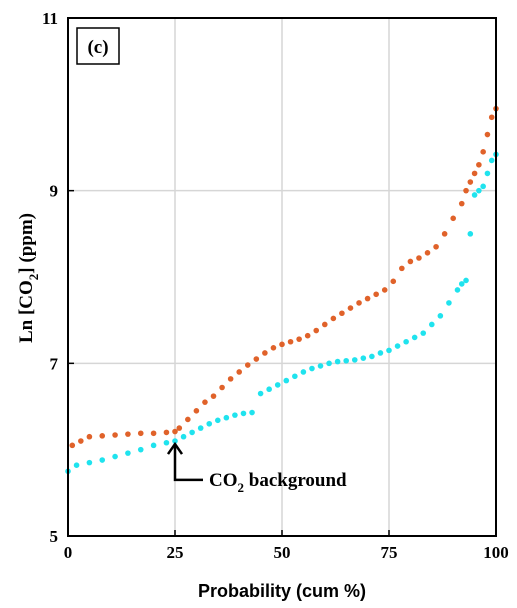 The height and width of the screenshot is (608, 517). I want to click on x-tick-label: 50, so click(282, 552).